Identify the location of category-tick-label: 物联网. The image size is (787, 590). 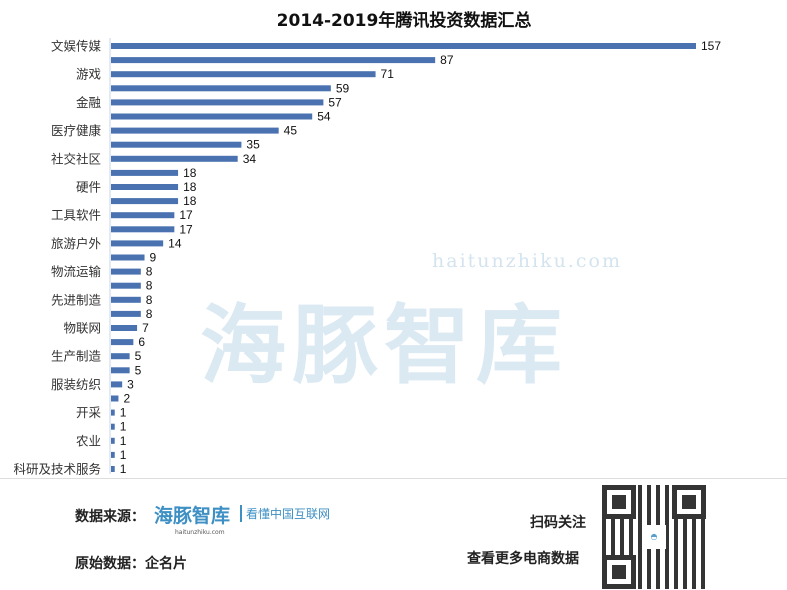
(82, 328).